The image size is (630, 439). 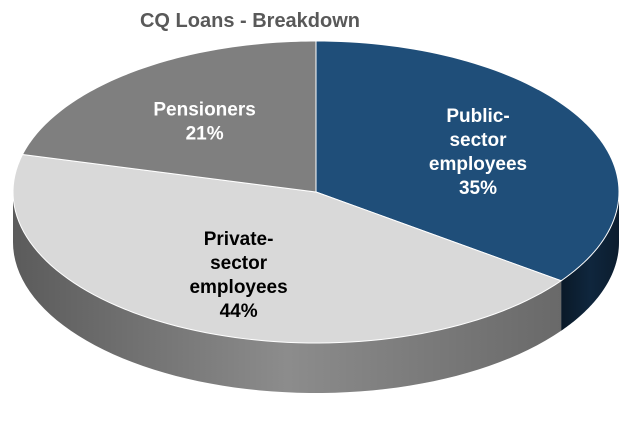 I want to click on slice-name-label-private-sector-employees: employees, so click(x=238, y=287).